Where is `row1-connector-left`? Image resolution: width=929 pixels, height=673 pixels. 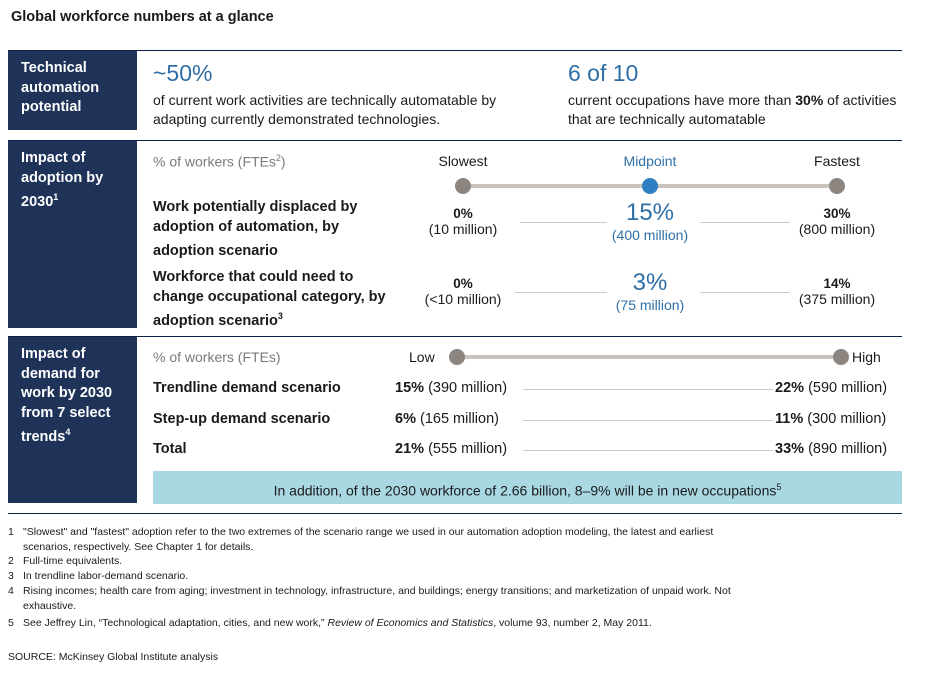 row1-connector-left is located at coordinates (563, 222).